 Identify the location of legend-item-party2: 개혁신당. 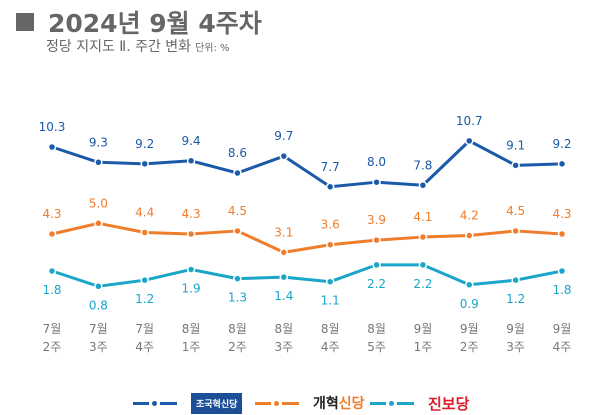
(310, 403).